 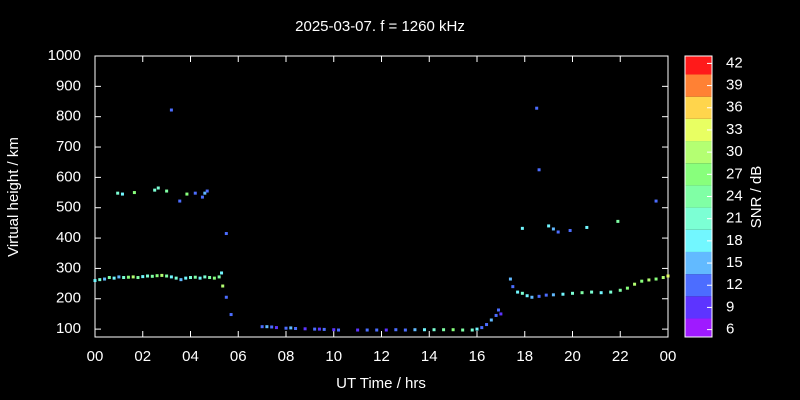 What do you see at coordinates (333, 356) in the screenshot?
I see `x-tick-label: 10` at bounding box center [333, 356].